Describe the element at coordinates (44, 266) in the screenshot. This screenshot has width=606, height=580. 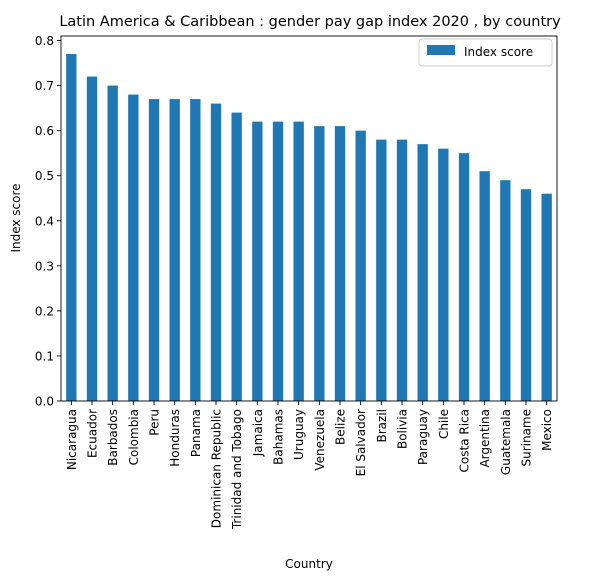
I see `y-tick-label: 0.3` at that location.